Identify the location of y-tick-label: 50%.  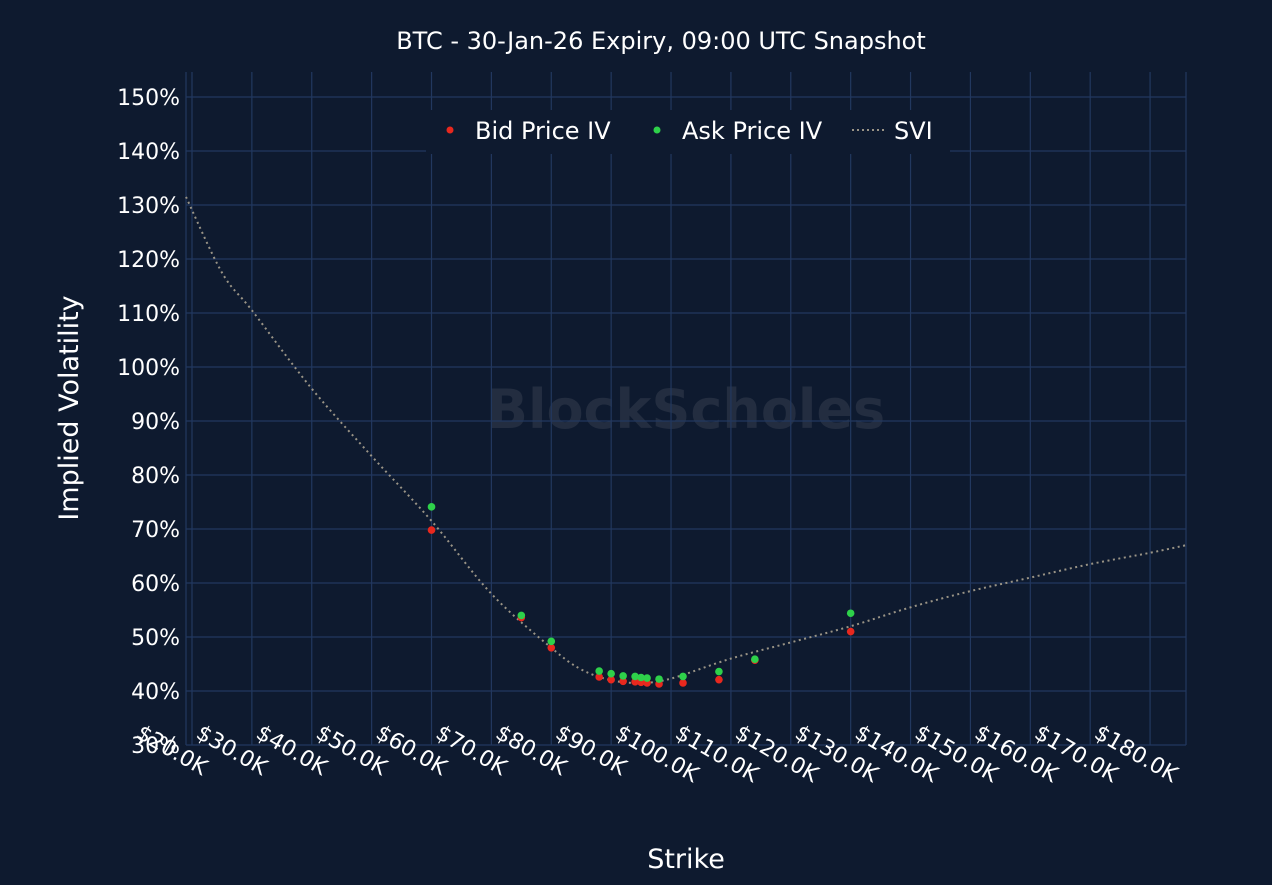
(155, 638).